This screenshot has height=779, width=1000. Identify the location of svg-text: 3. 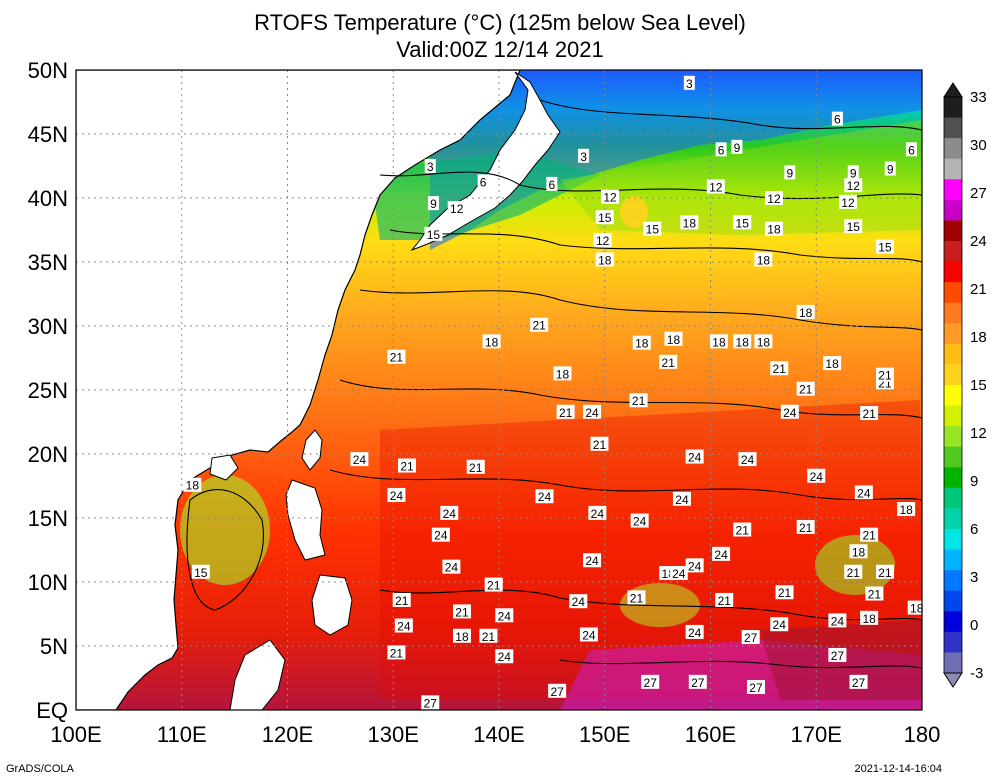
(430, 167).